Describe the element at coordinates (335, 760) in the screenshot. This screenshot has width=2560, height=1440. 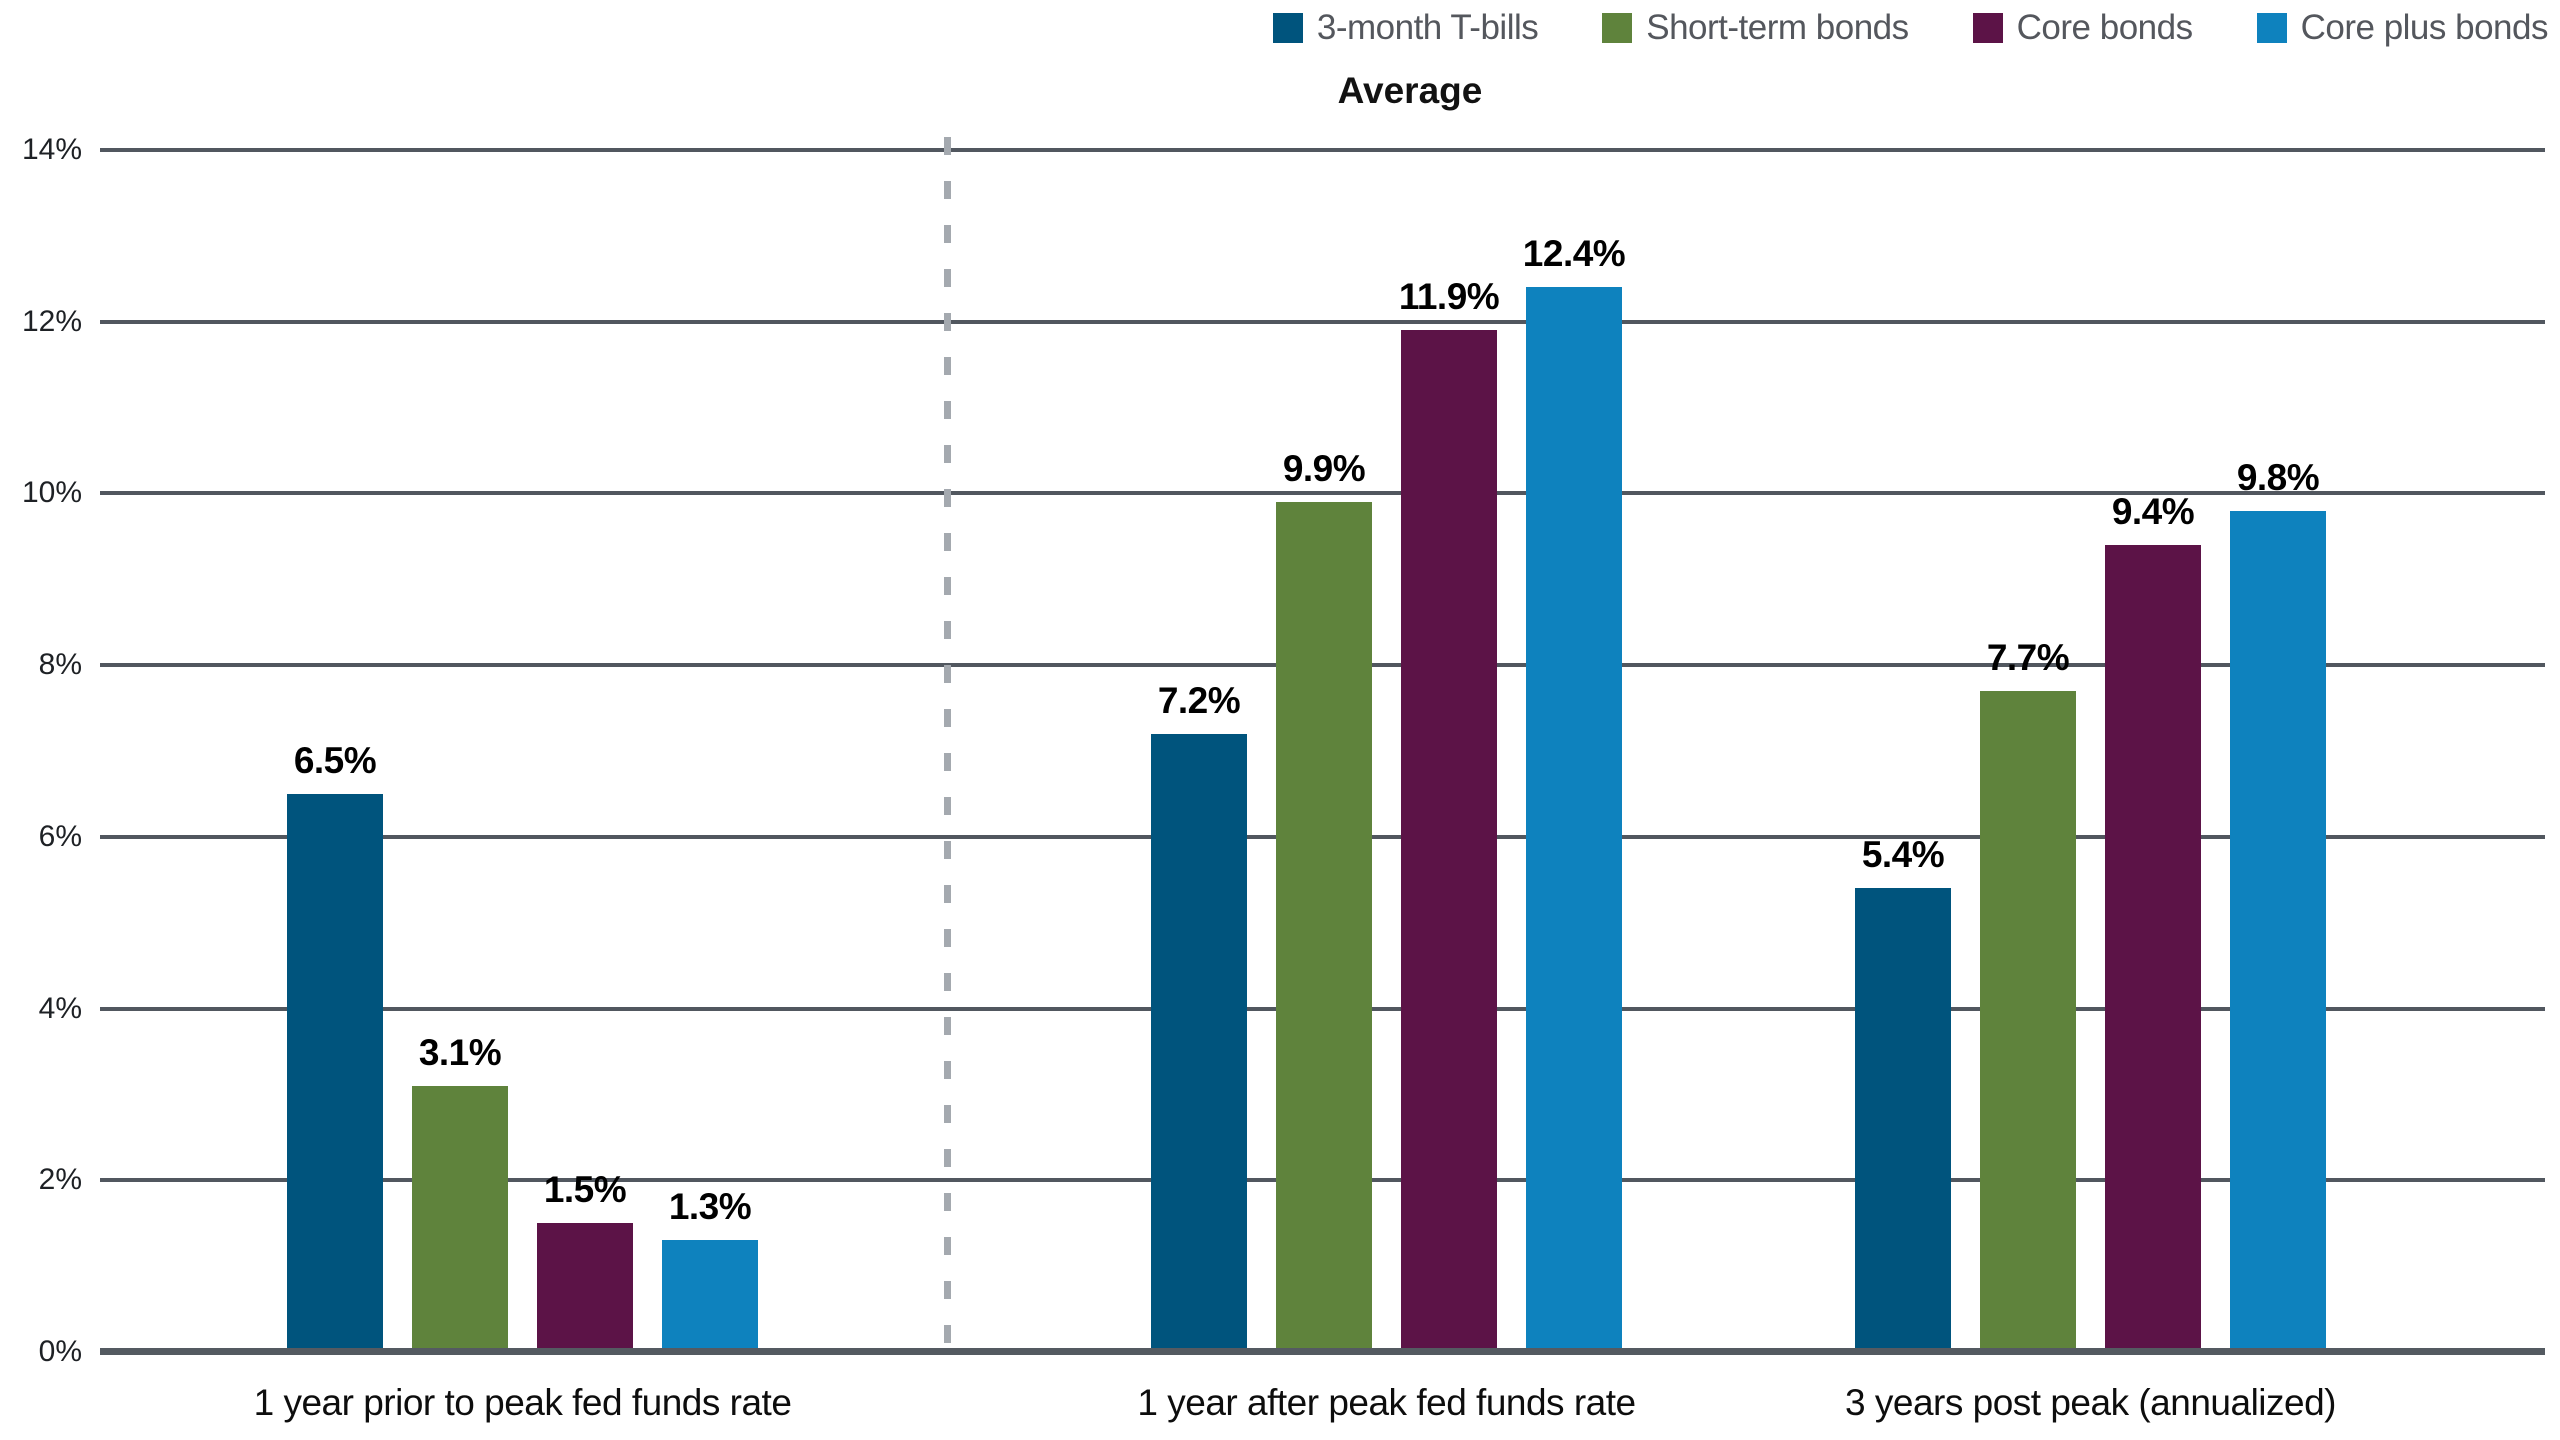
I see `bar-value-label: 6.5%` at that location.